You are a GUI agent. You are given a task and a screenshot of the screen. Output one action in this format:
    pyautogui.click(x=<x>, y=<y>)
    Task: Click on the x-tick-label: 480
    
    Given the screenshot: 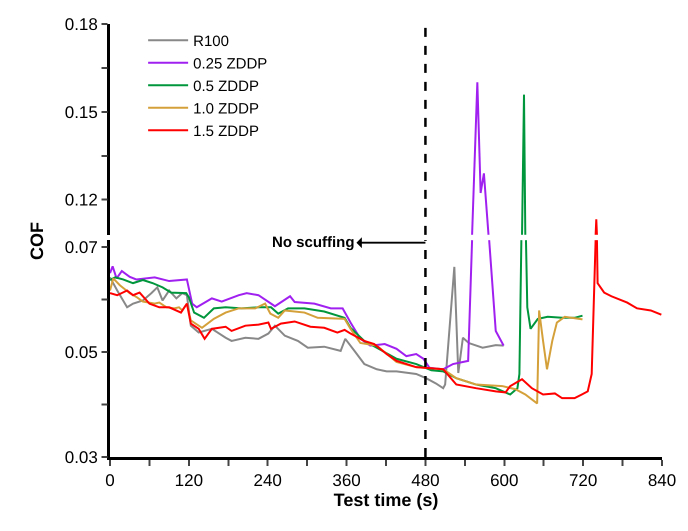 What is the action you would take?
    pyautogui.click(x=425, y=480)
    